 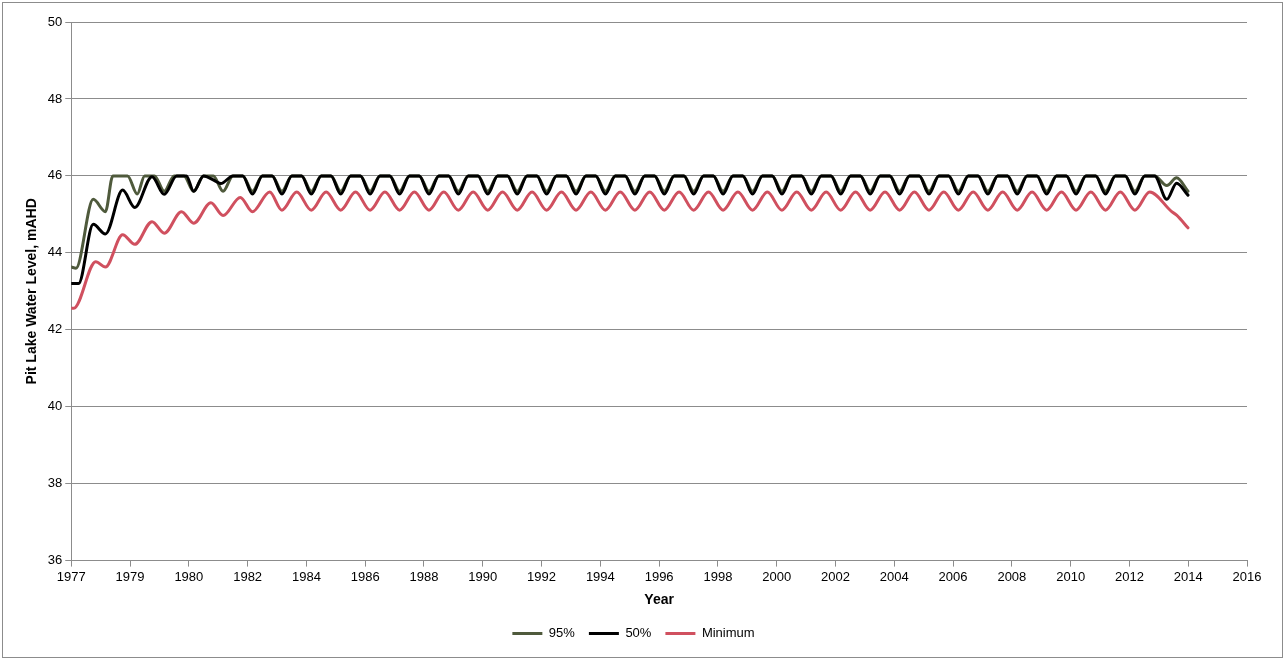 I want to click on x-tick-label: 2000, so click(x=777, y=576).